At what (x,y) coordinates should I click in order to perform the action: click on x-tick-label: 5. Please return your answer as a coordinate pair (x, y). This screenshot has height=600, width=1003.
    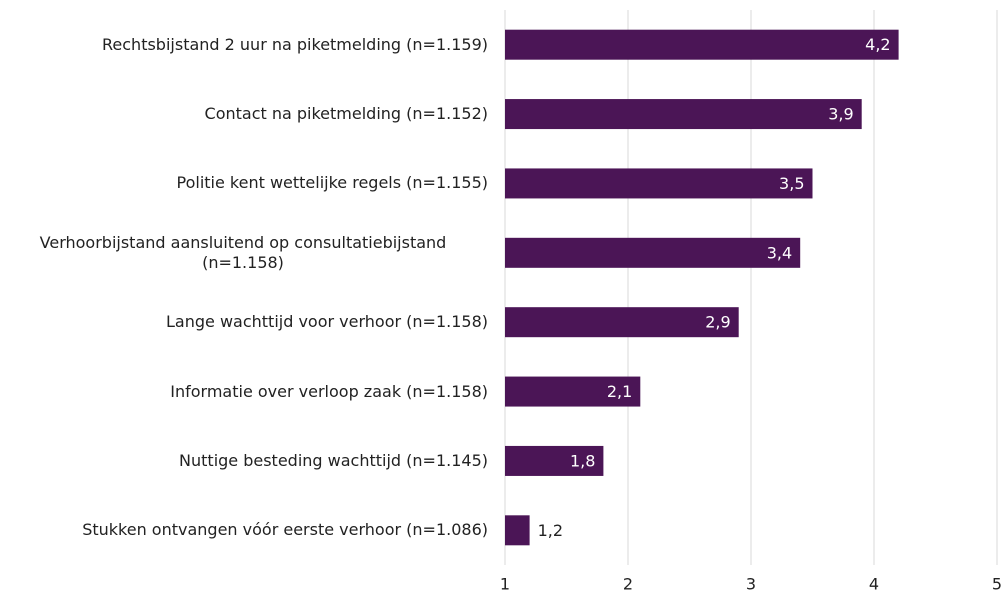
    Looking at the image, I should click on (997, 584).